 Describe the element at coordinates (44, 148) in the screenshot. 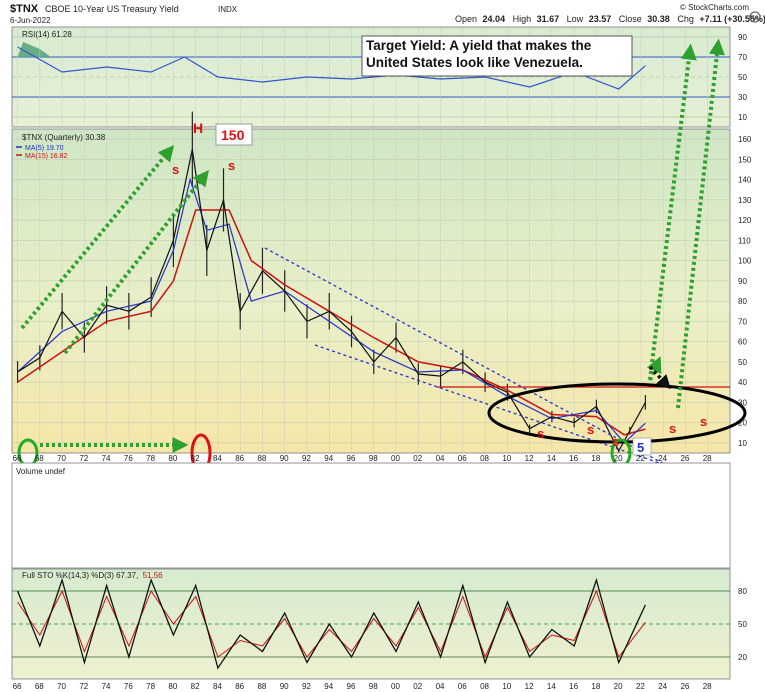

I see `ma5-legend: MA(5) 19.70` at that location.